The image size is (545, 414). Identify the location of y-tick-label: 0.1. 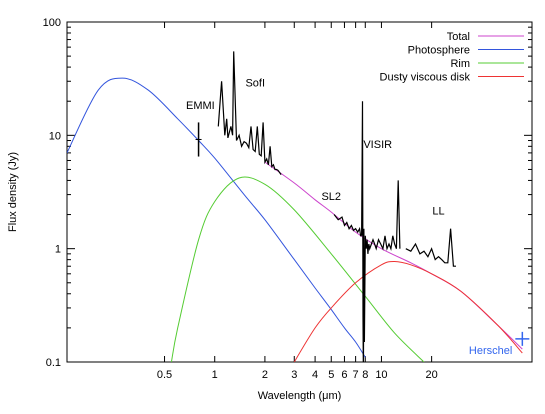
(53, 363).